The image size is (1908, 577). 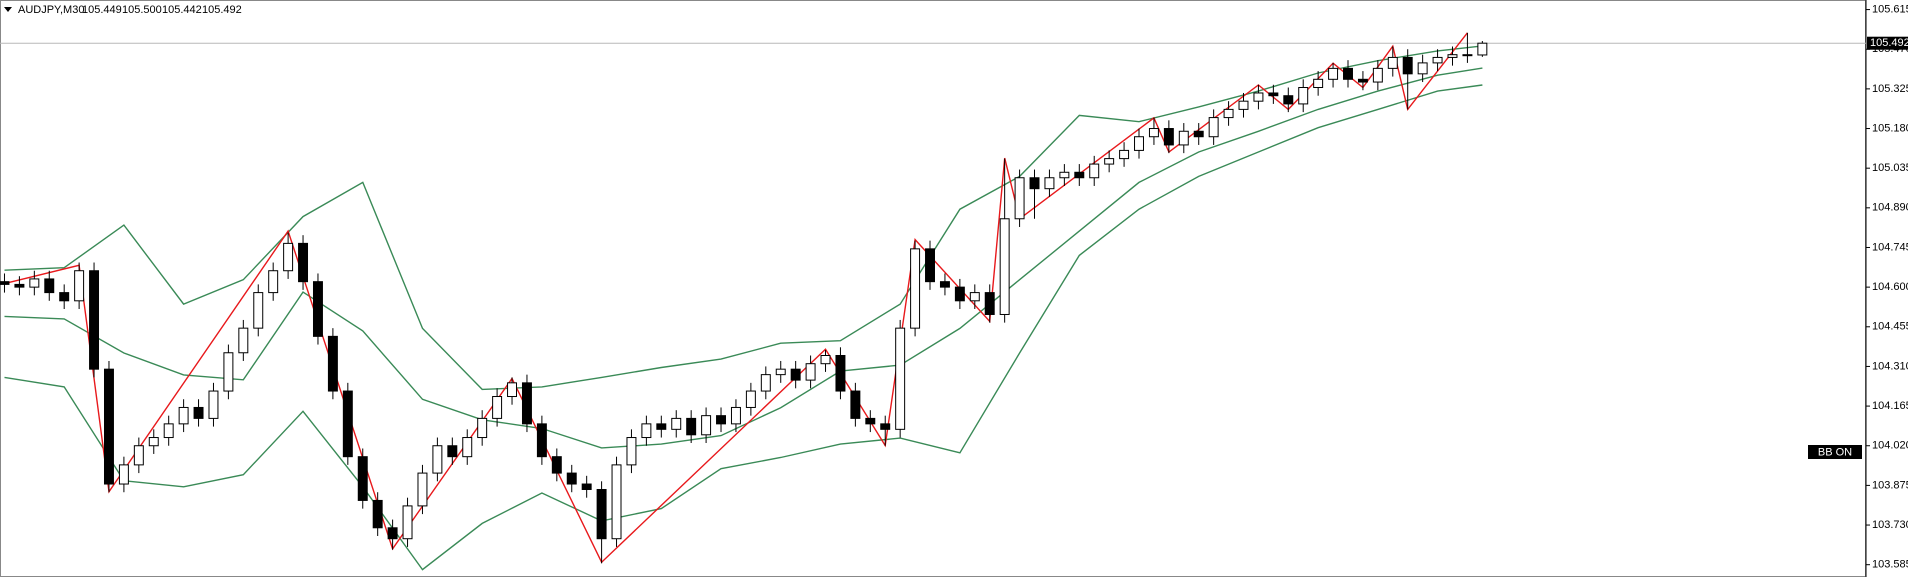 What do you see at coordinates (1835, 452) in the screenshot?
I see `annotation-box` at bounding box center [1835, 452].